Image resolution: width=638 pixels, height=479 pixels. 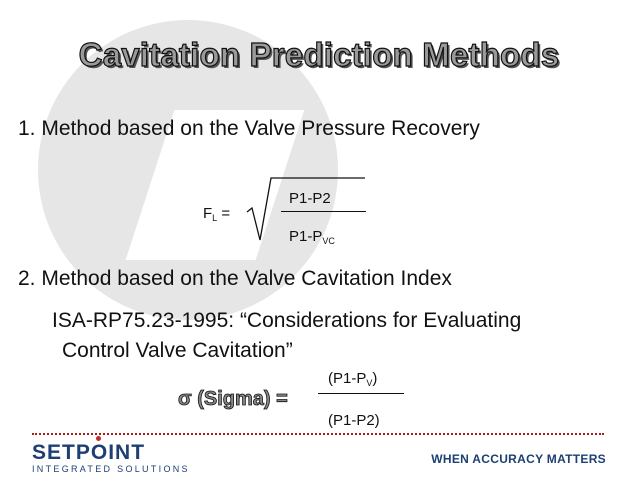 I want to click on logo-text-o: O, so click(x=99, y=452).